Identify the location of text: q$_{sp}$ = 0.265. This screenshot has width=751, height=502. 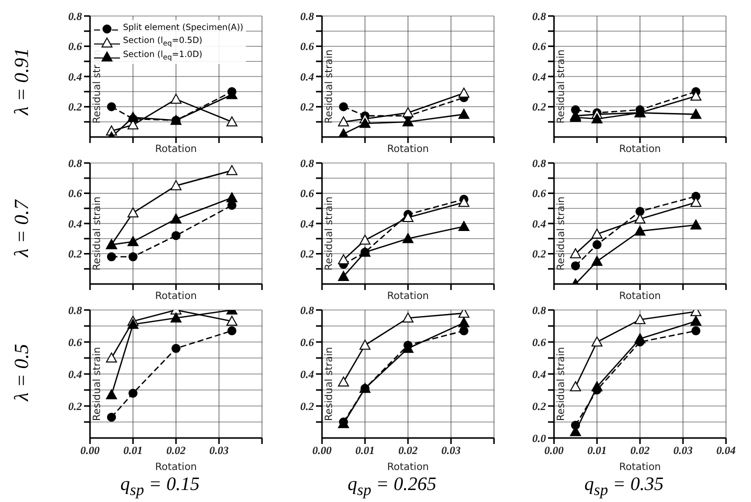
(392, 487).